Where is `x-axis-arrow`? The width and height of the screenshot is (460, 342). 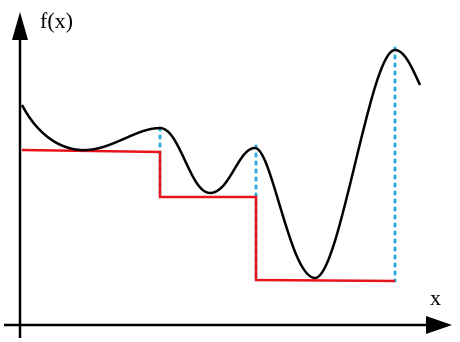
x-axis-arrow is located at coordinates (439, 325).